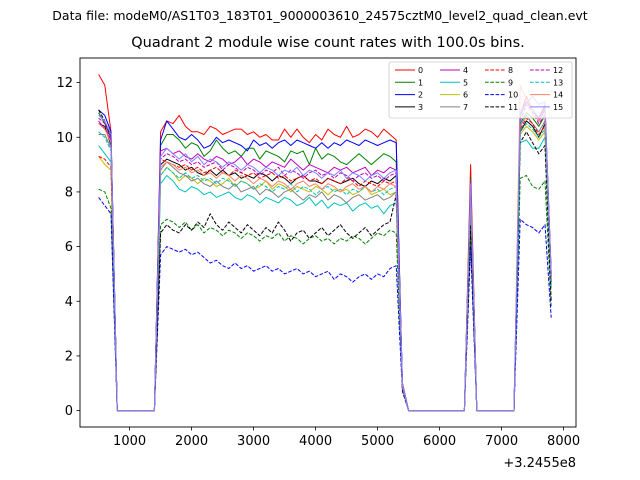 This screenshot has width=640, height=480. Describe the element at coordinates (480, 90) in the screenshot. I see `legend-box` at that location.